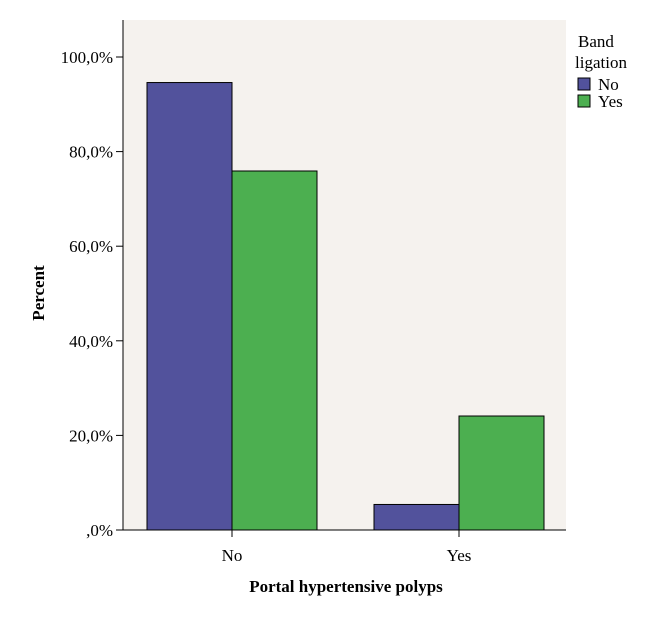 The image size is (660, 627). I want to click on y-axis-title: Percent, so click(38, 293).